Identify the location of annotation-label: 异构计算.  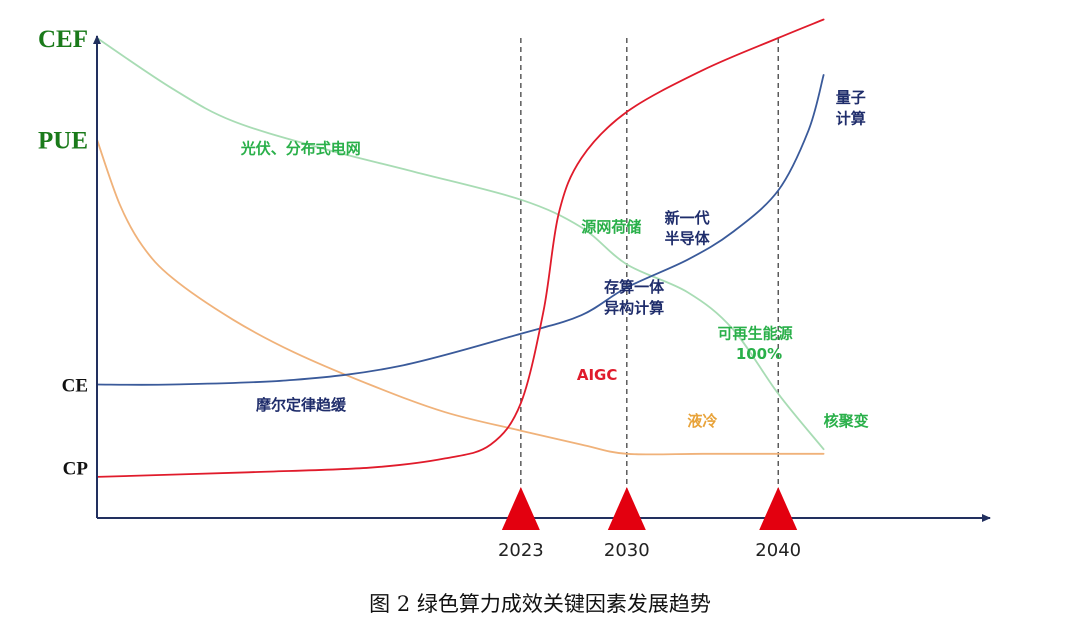
(634, 308).